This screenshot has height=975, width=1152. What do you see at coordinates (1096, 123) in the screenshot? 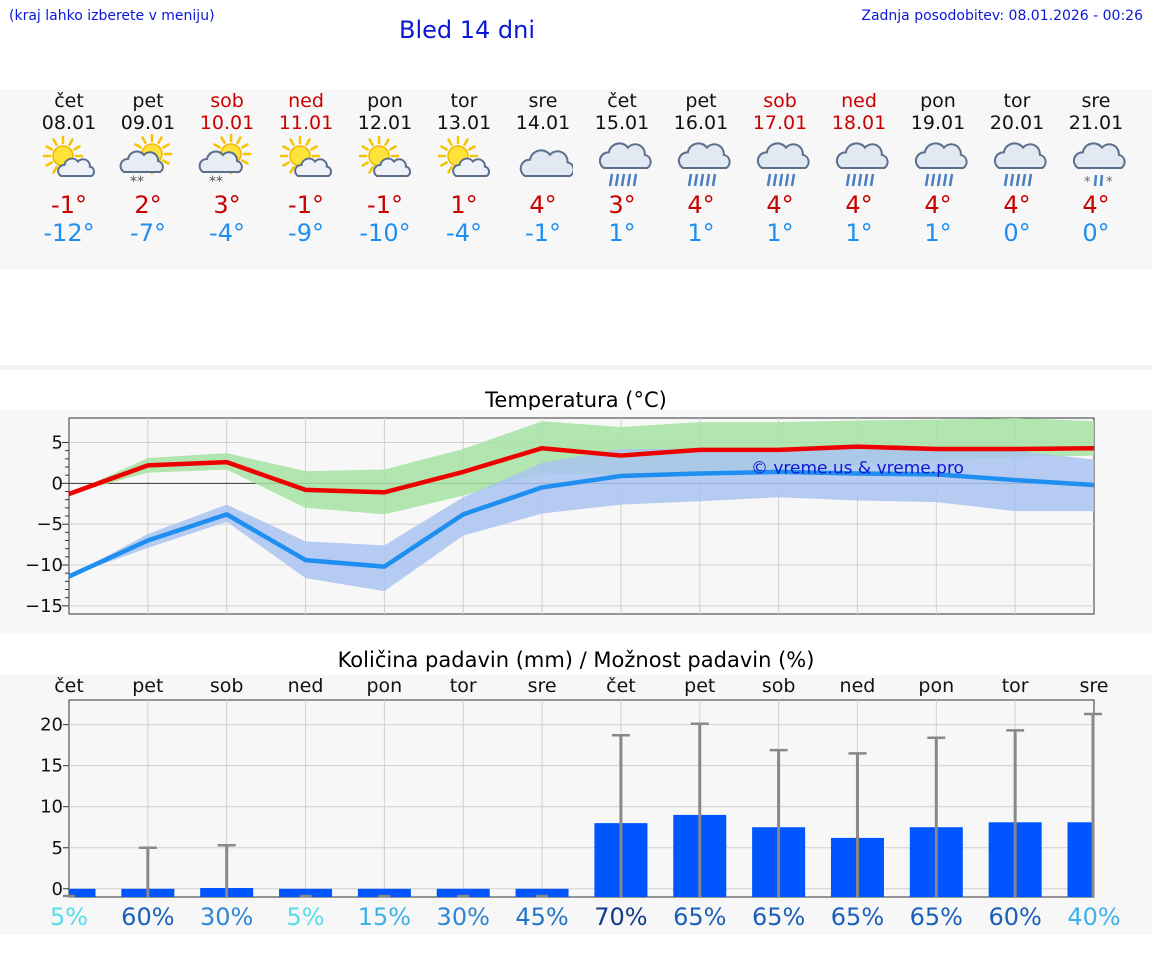
I see `day-date: 21.01` at bounding box center [1096, 123].